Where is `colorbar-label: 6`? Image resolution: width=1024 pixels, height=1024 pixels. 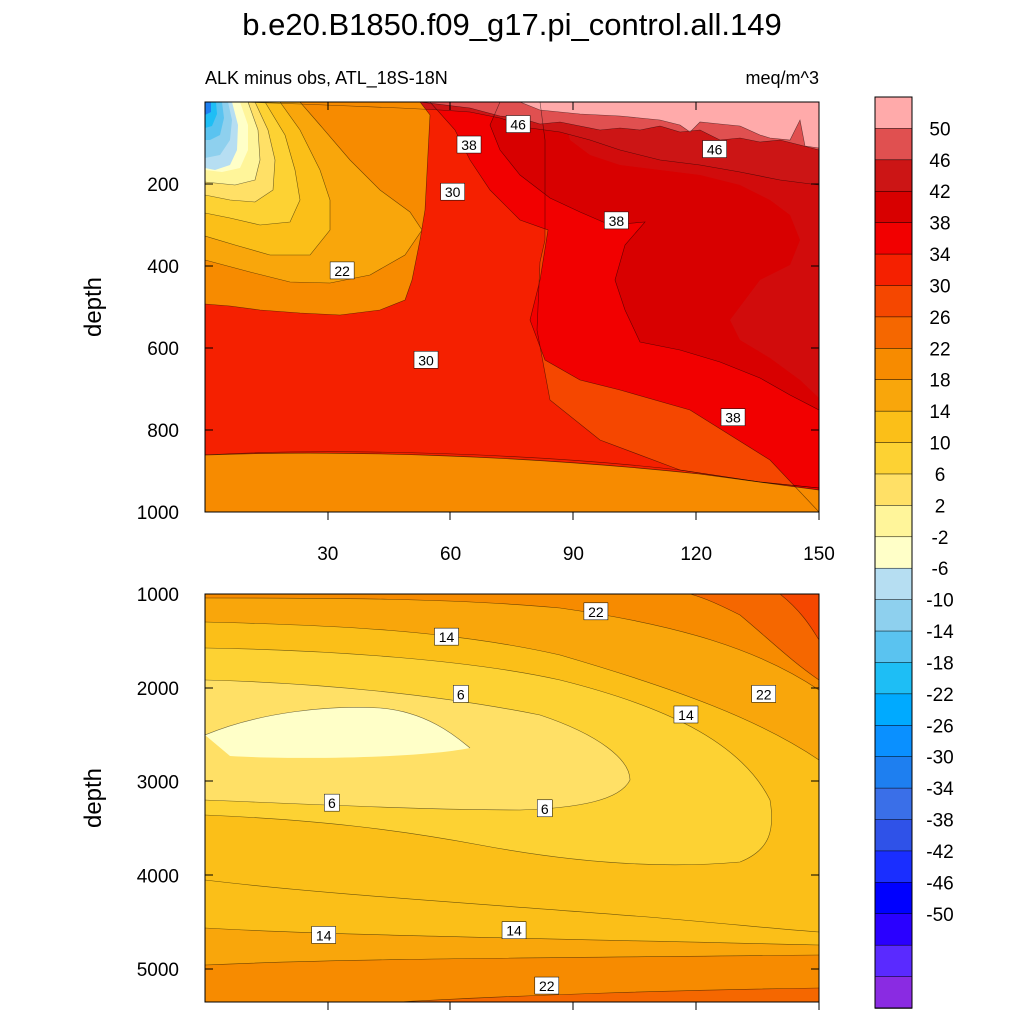
colorbar-label: 6 is located at coordinates (940, 475).